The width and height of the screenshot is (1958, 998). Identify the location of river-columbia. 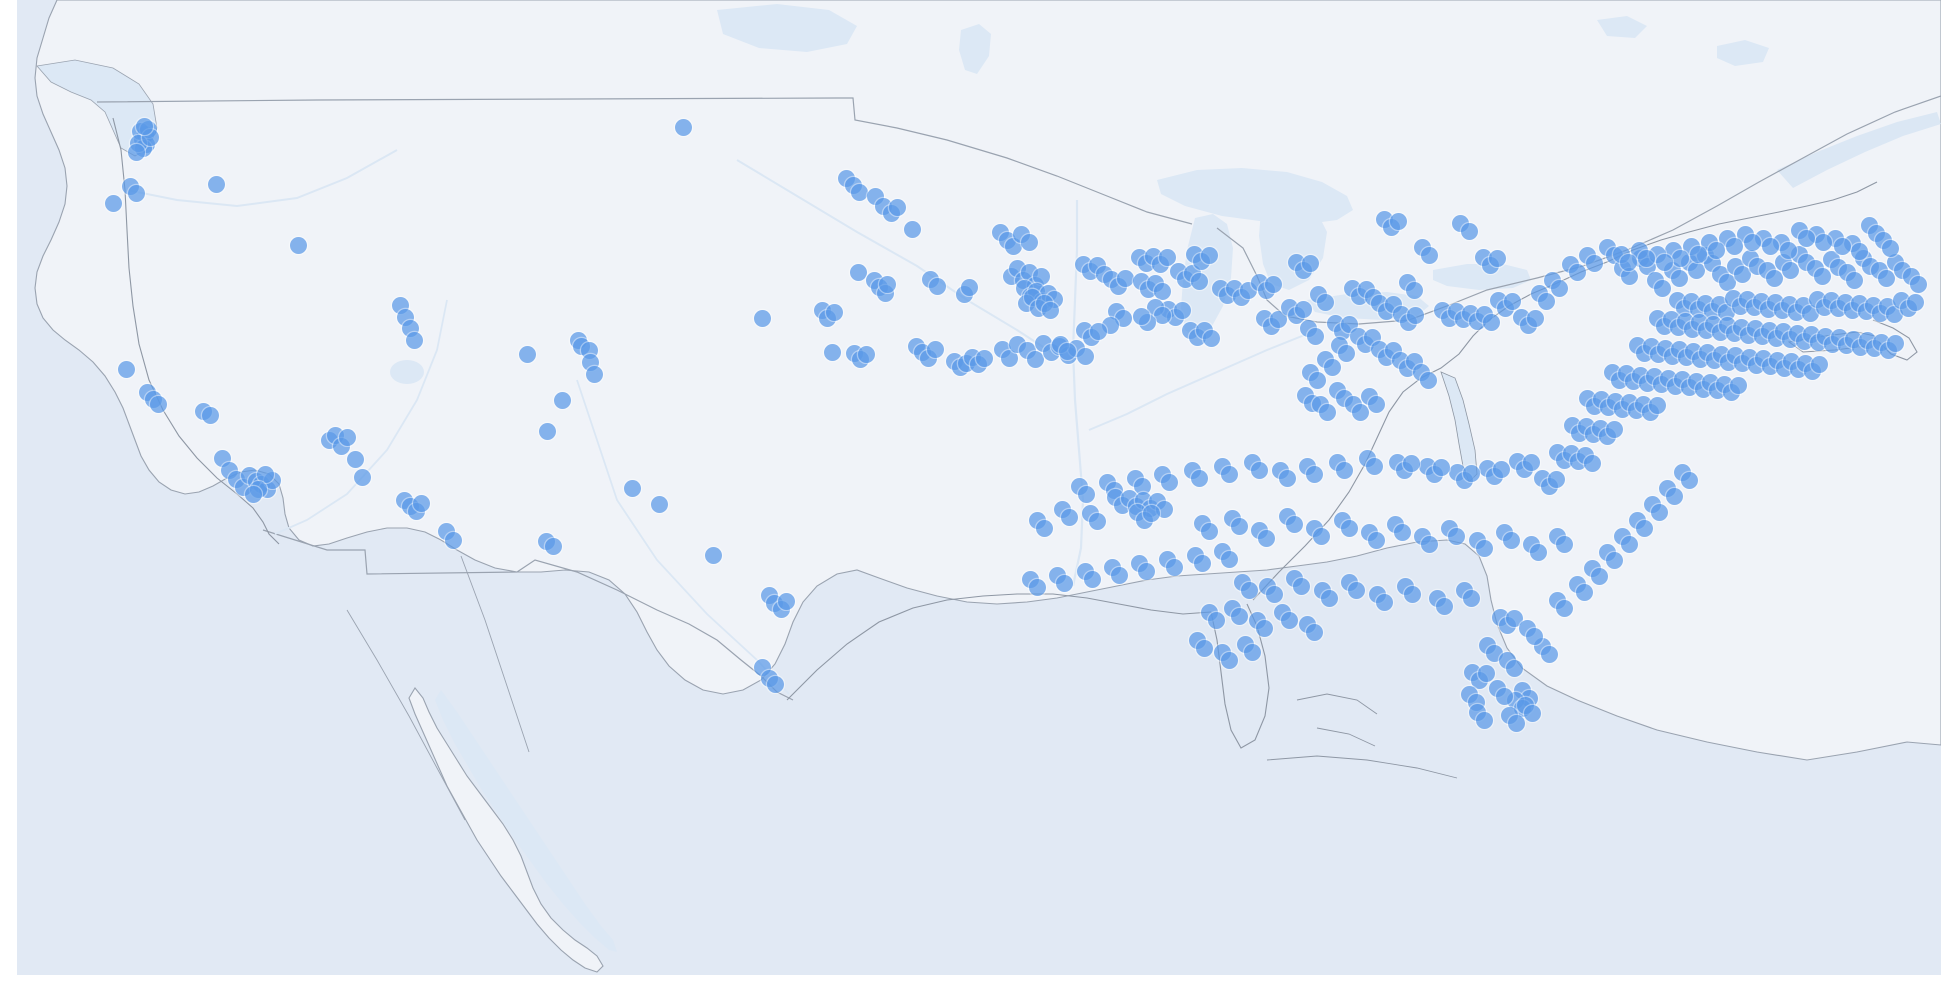
(262, 178).